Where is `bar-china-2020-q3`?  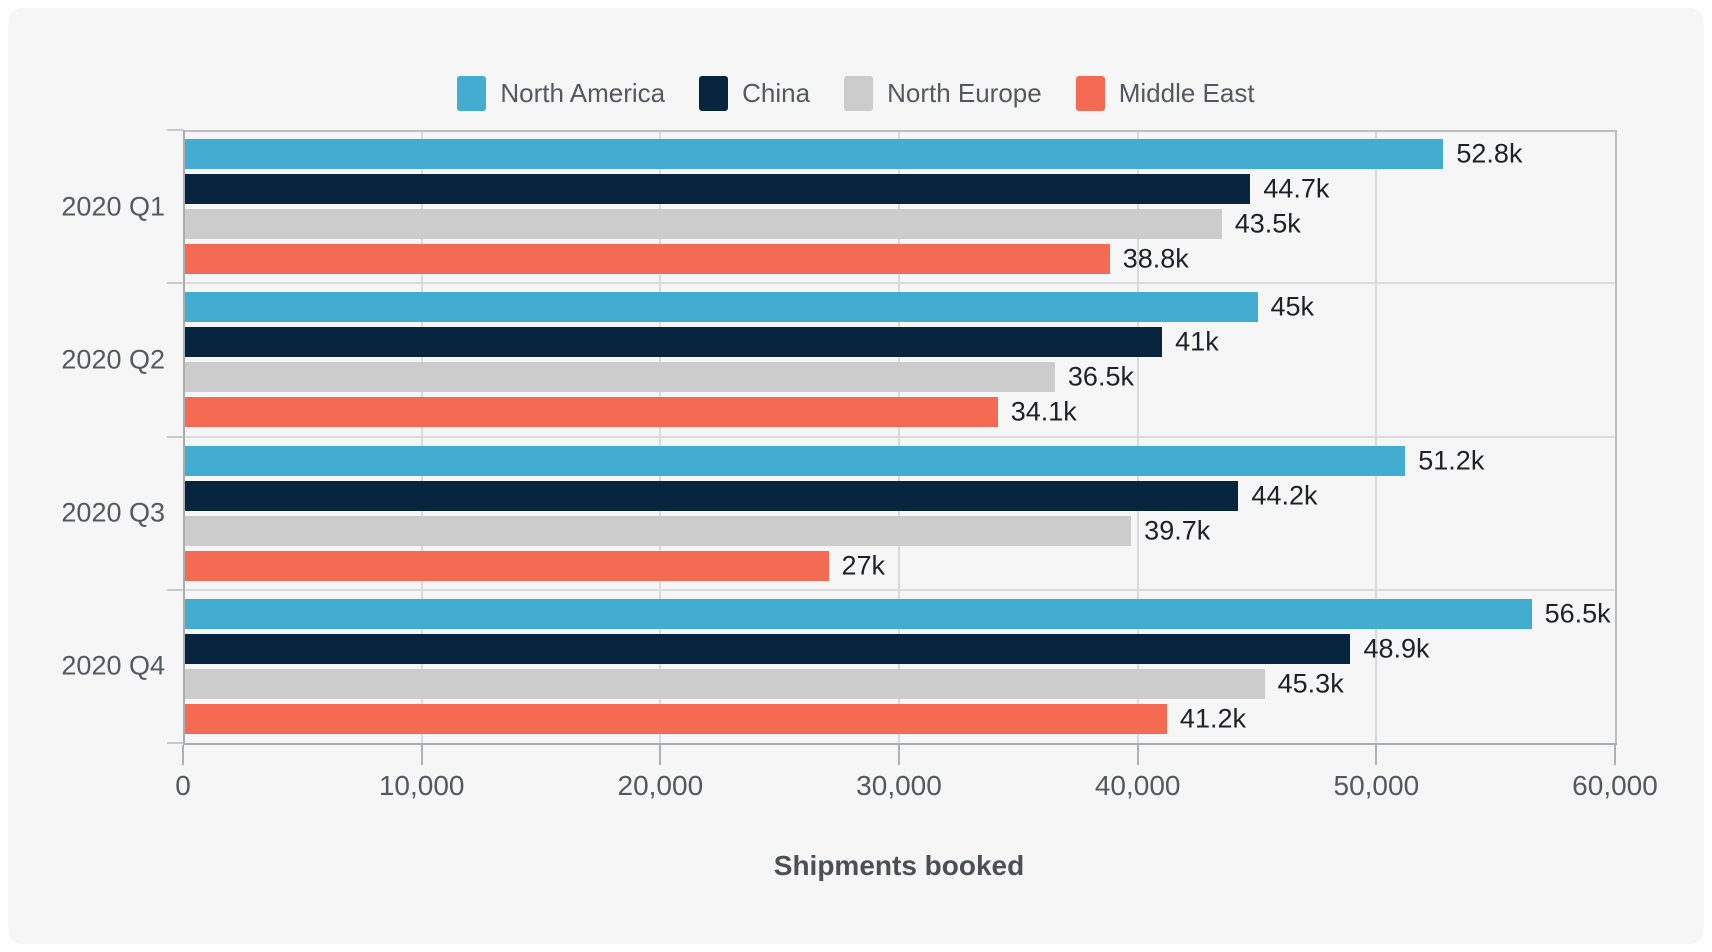
bar-china-2020-q3 is located at coordinates (712, 495).